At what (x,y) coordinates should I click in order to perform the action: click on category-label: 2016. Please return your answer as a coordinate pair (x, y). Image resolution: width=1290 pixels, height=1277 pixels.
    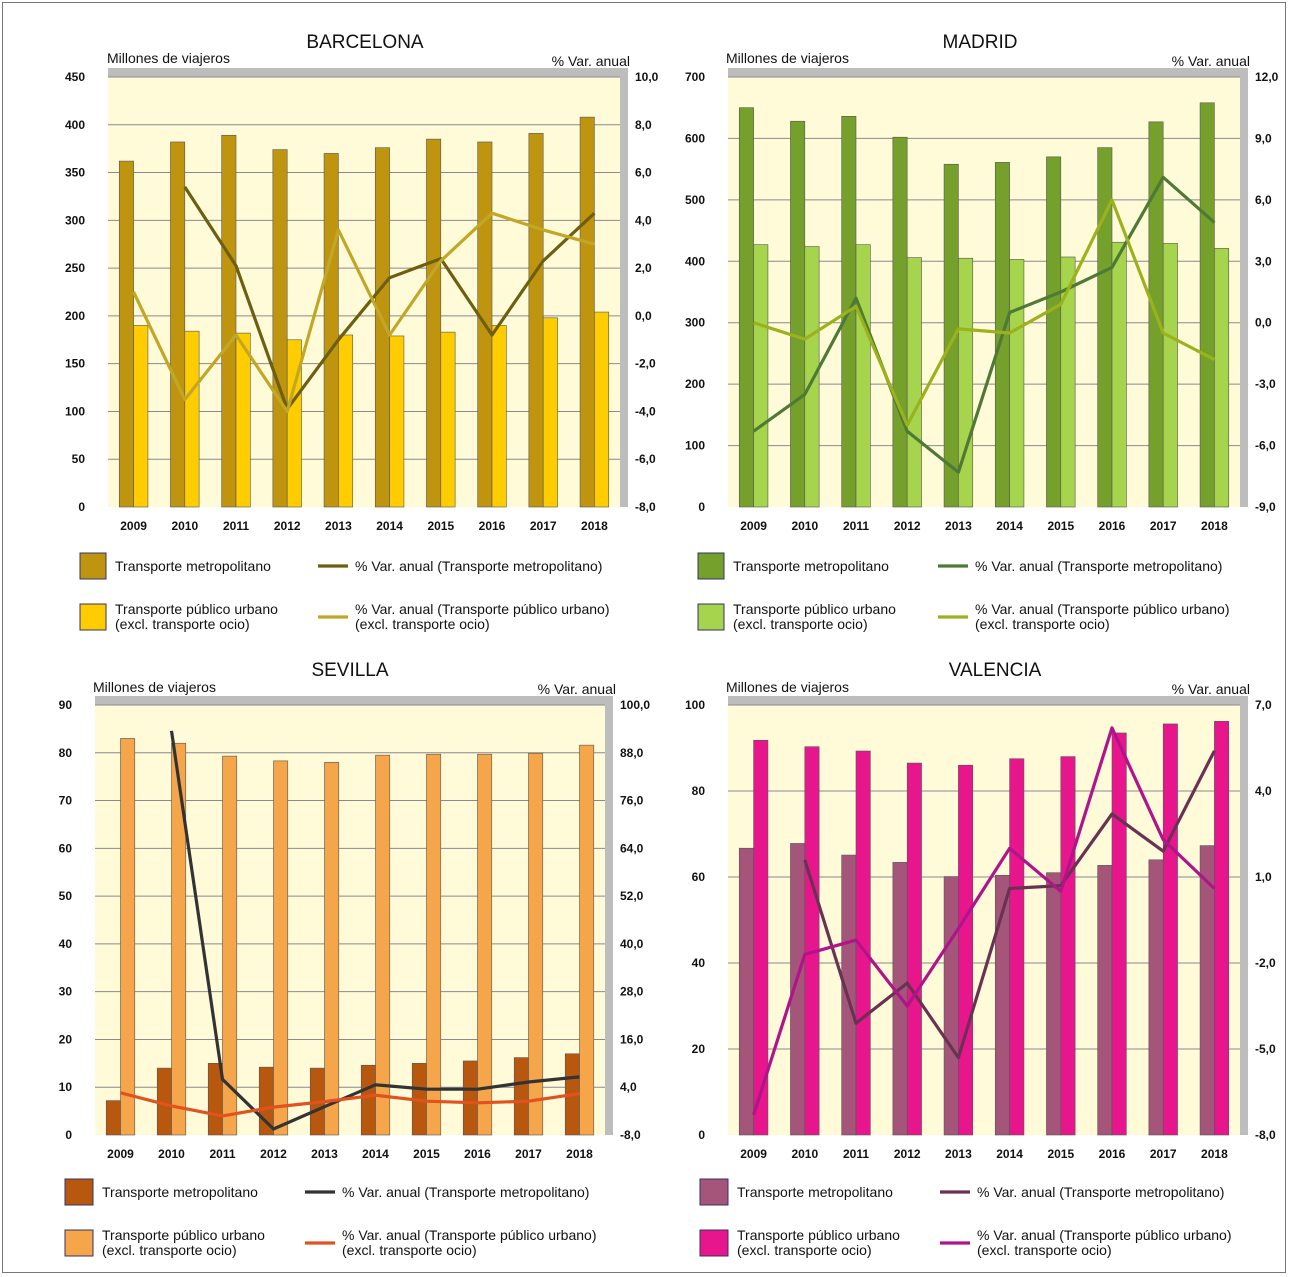
    Looking at the image, I should click on (492, 526).